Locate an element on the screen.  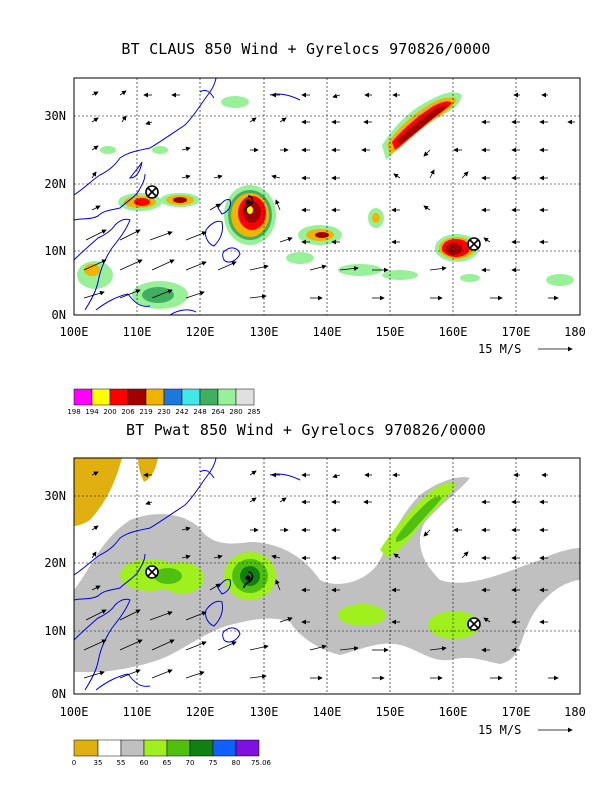
colorbar-label: 75 is located at coordinates (213, 763).